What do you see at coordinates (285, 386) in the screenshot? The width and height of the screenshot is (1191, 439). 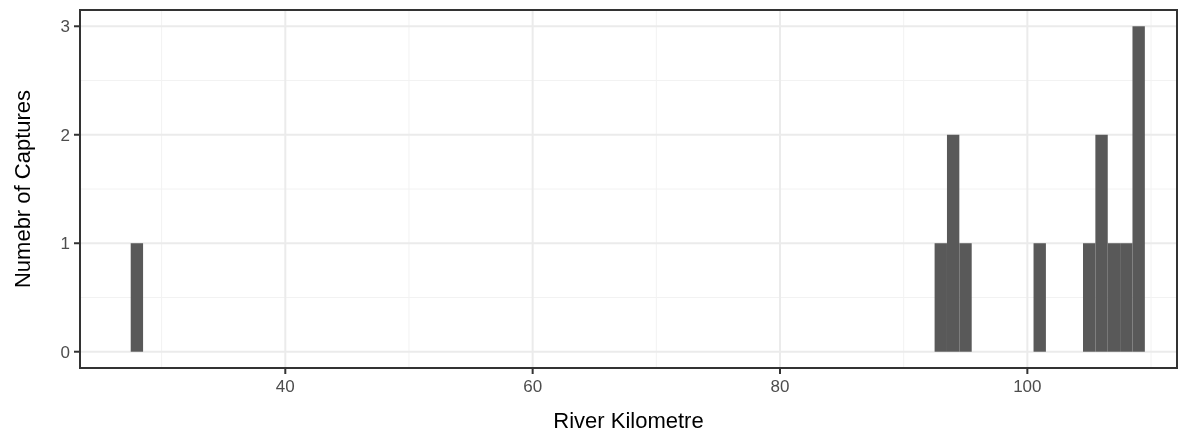 I see `x-tick-label: 40` at bounding box center [285, 386].